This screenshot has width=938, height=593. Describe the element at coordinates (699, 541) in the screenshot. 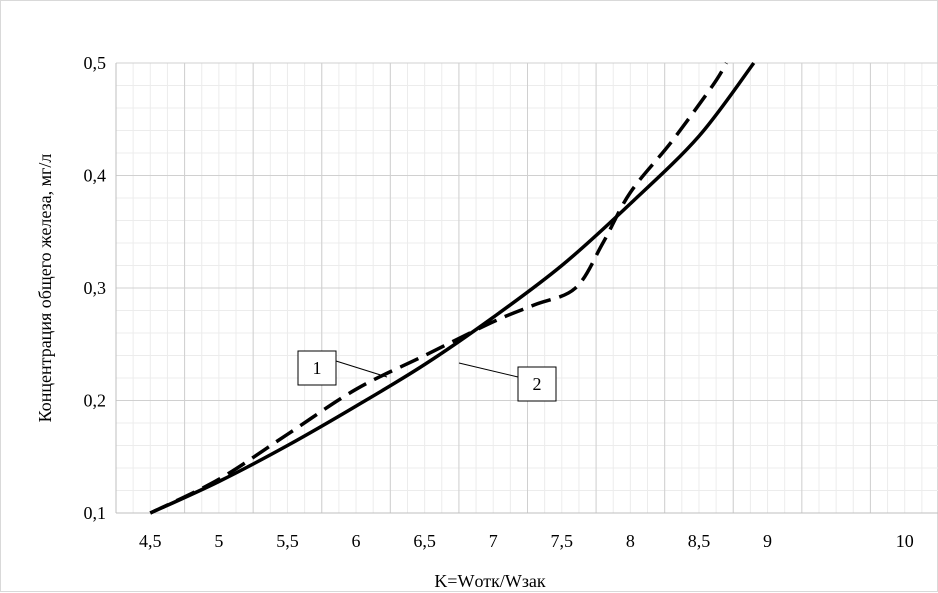

I see `x-tick-label: 8,5` at that location.